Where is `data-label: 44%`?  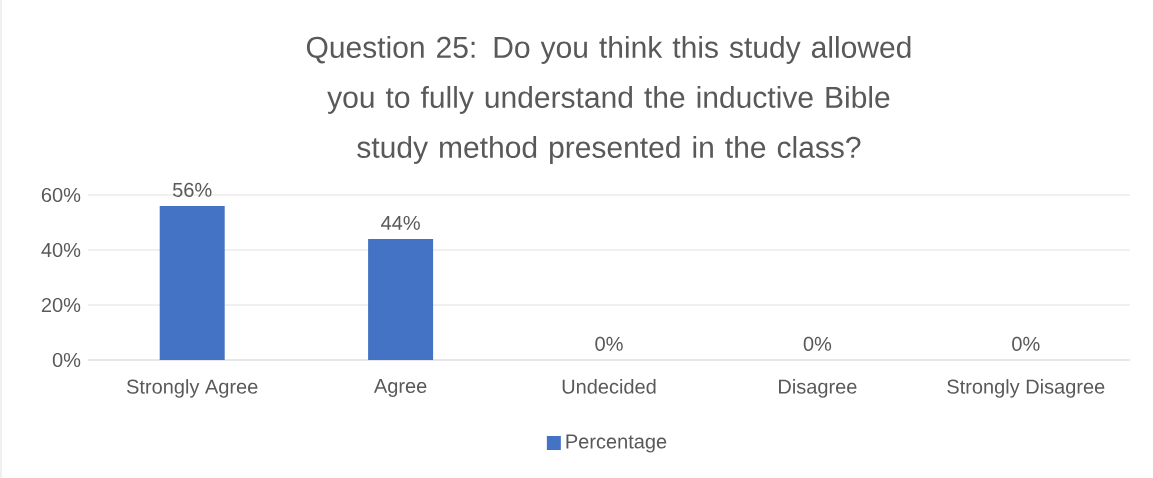 data-label: 44% is located at coordinates (400, 222).